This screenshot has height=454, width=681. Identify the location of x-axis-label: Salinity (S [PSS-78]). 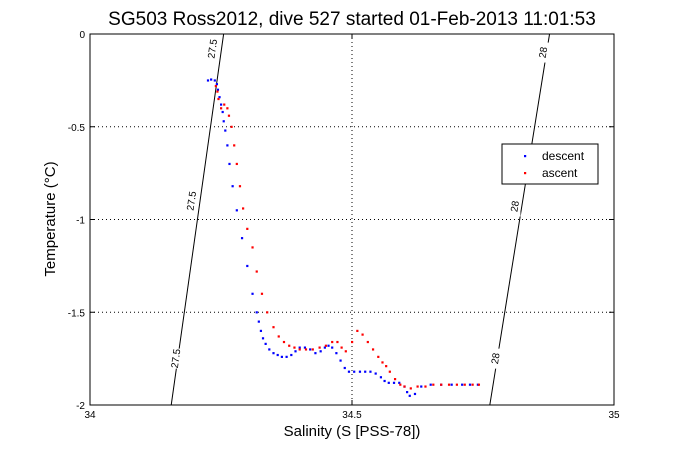
(352, 431).